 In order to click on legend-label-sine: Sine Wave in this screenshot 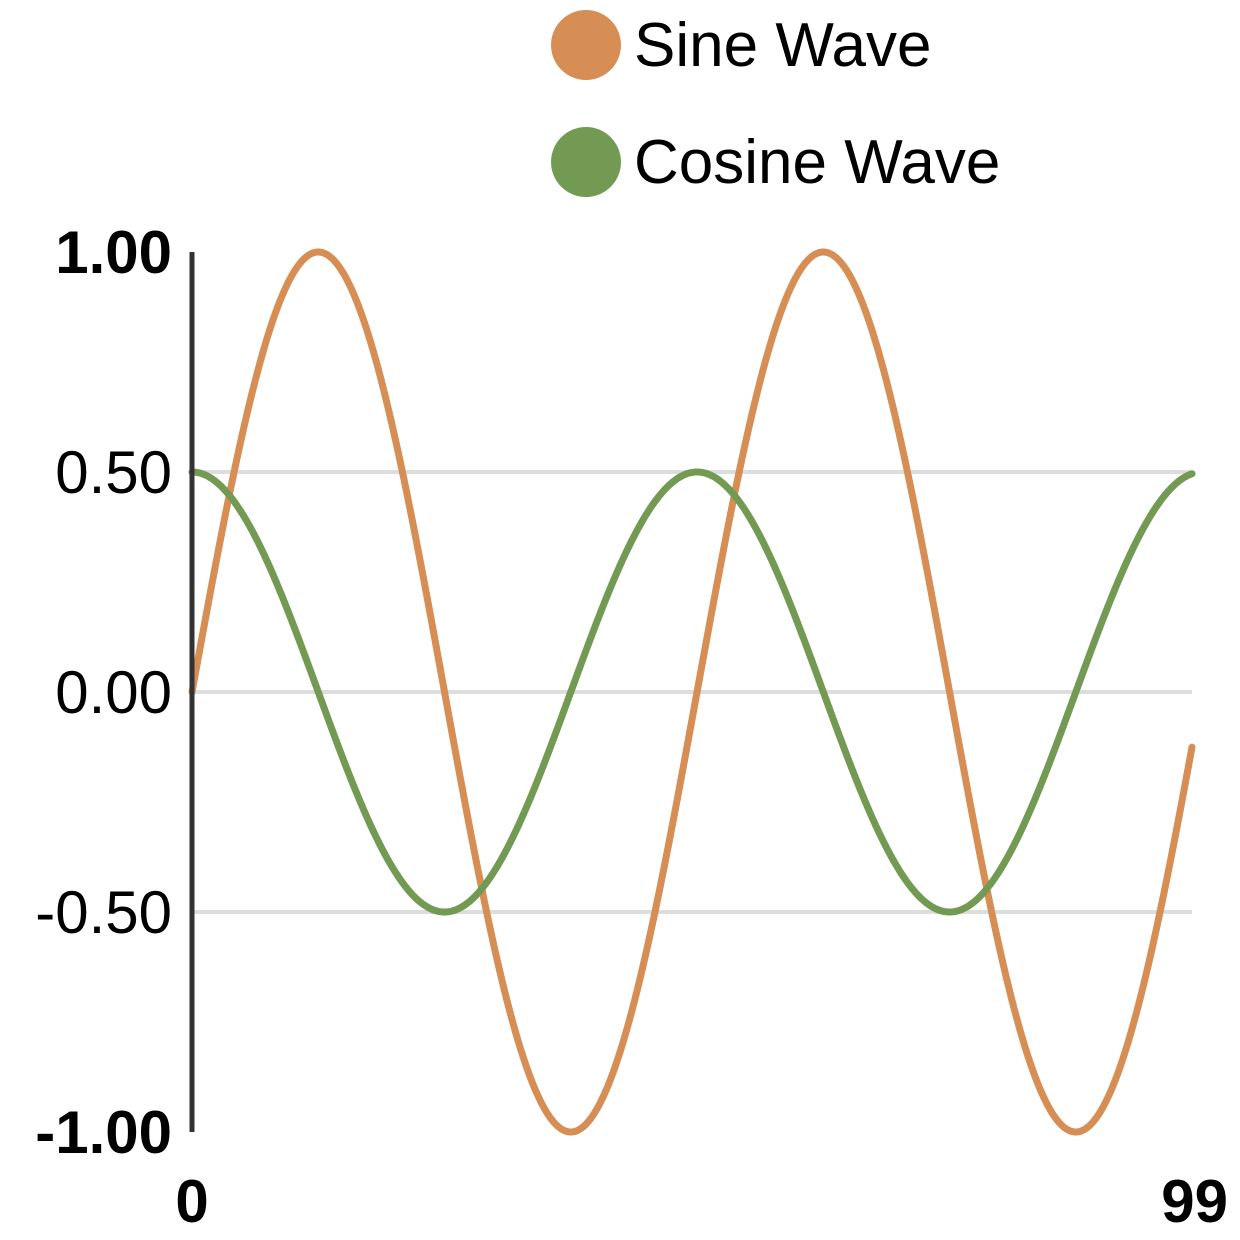, I will do `click(783, 45)`.